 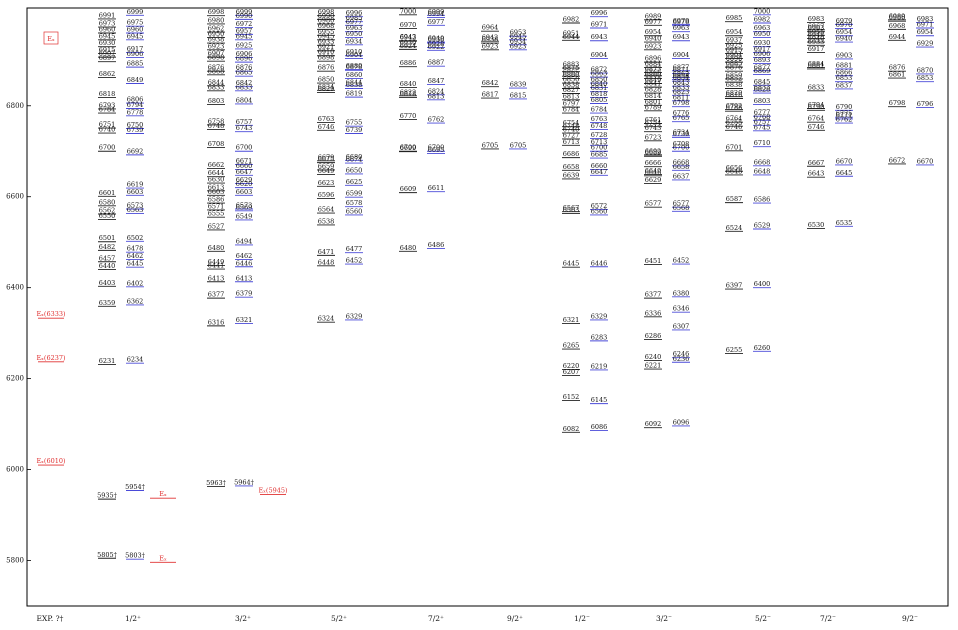 What do you see at coordinates (107, 283) in the screenshot?
I see `level-label: 6403` at bounding box center [107, 283].